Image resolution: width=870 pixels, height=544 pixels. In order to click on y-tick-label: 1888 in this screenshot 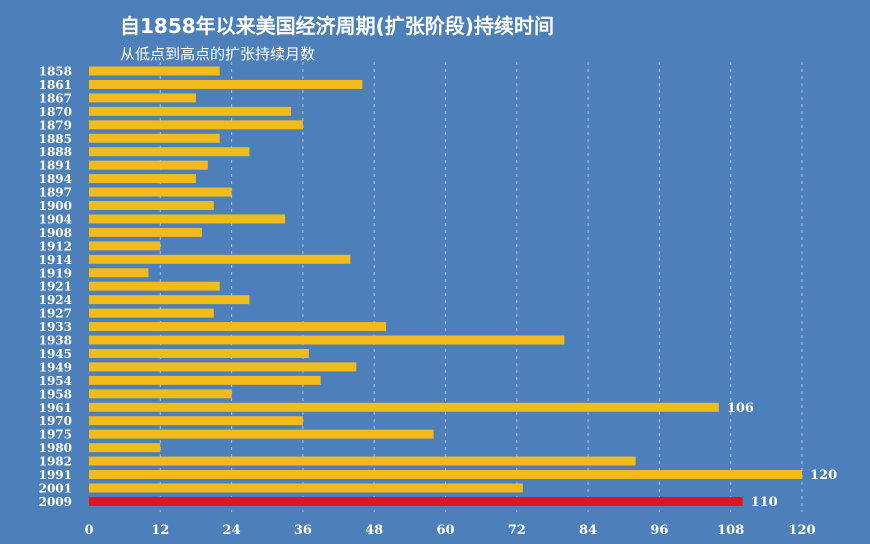, I will do `click(55, 152)`.